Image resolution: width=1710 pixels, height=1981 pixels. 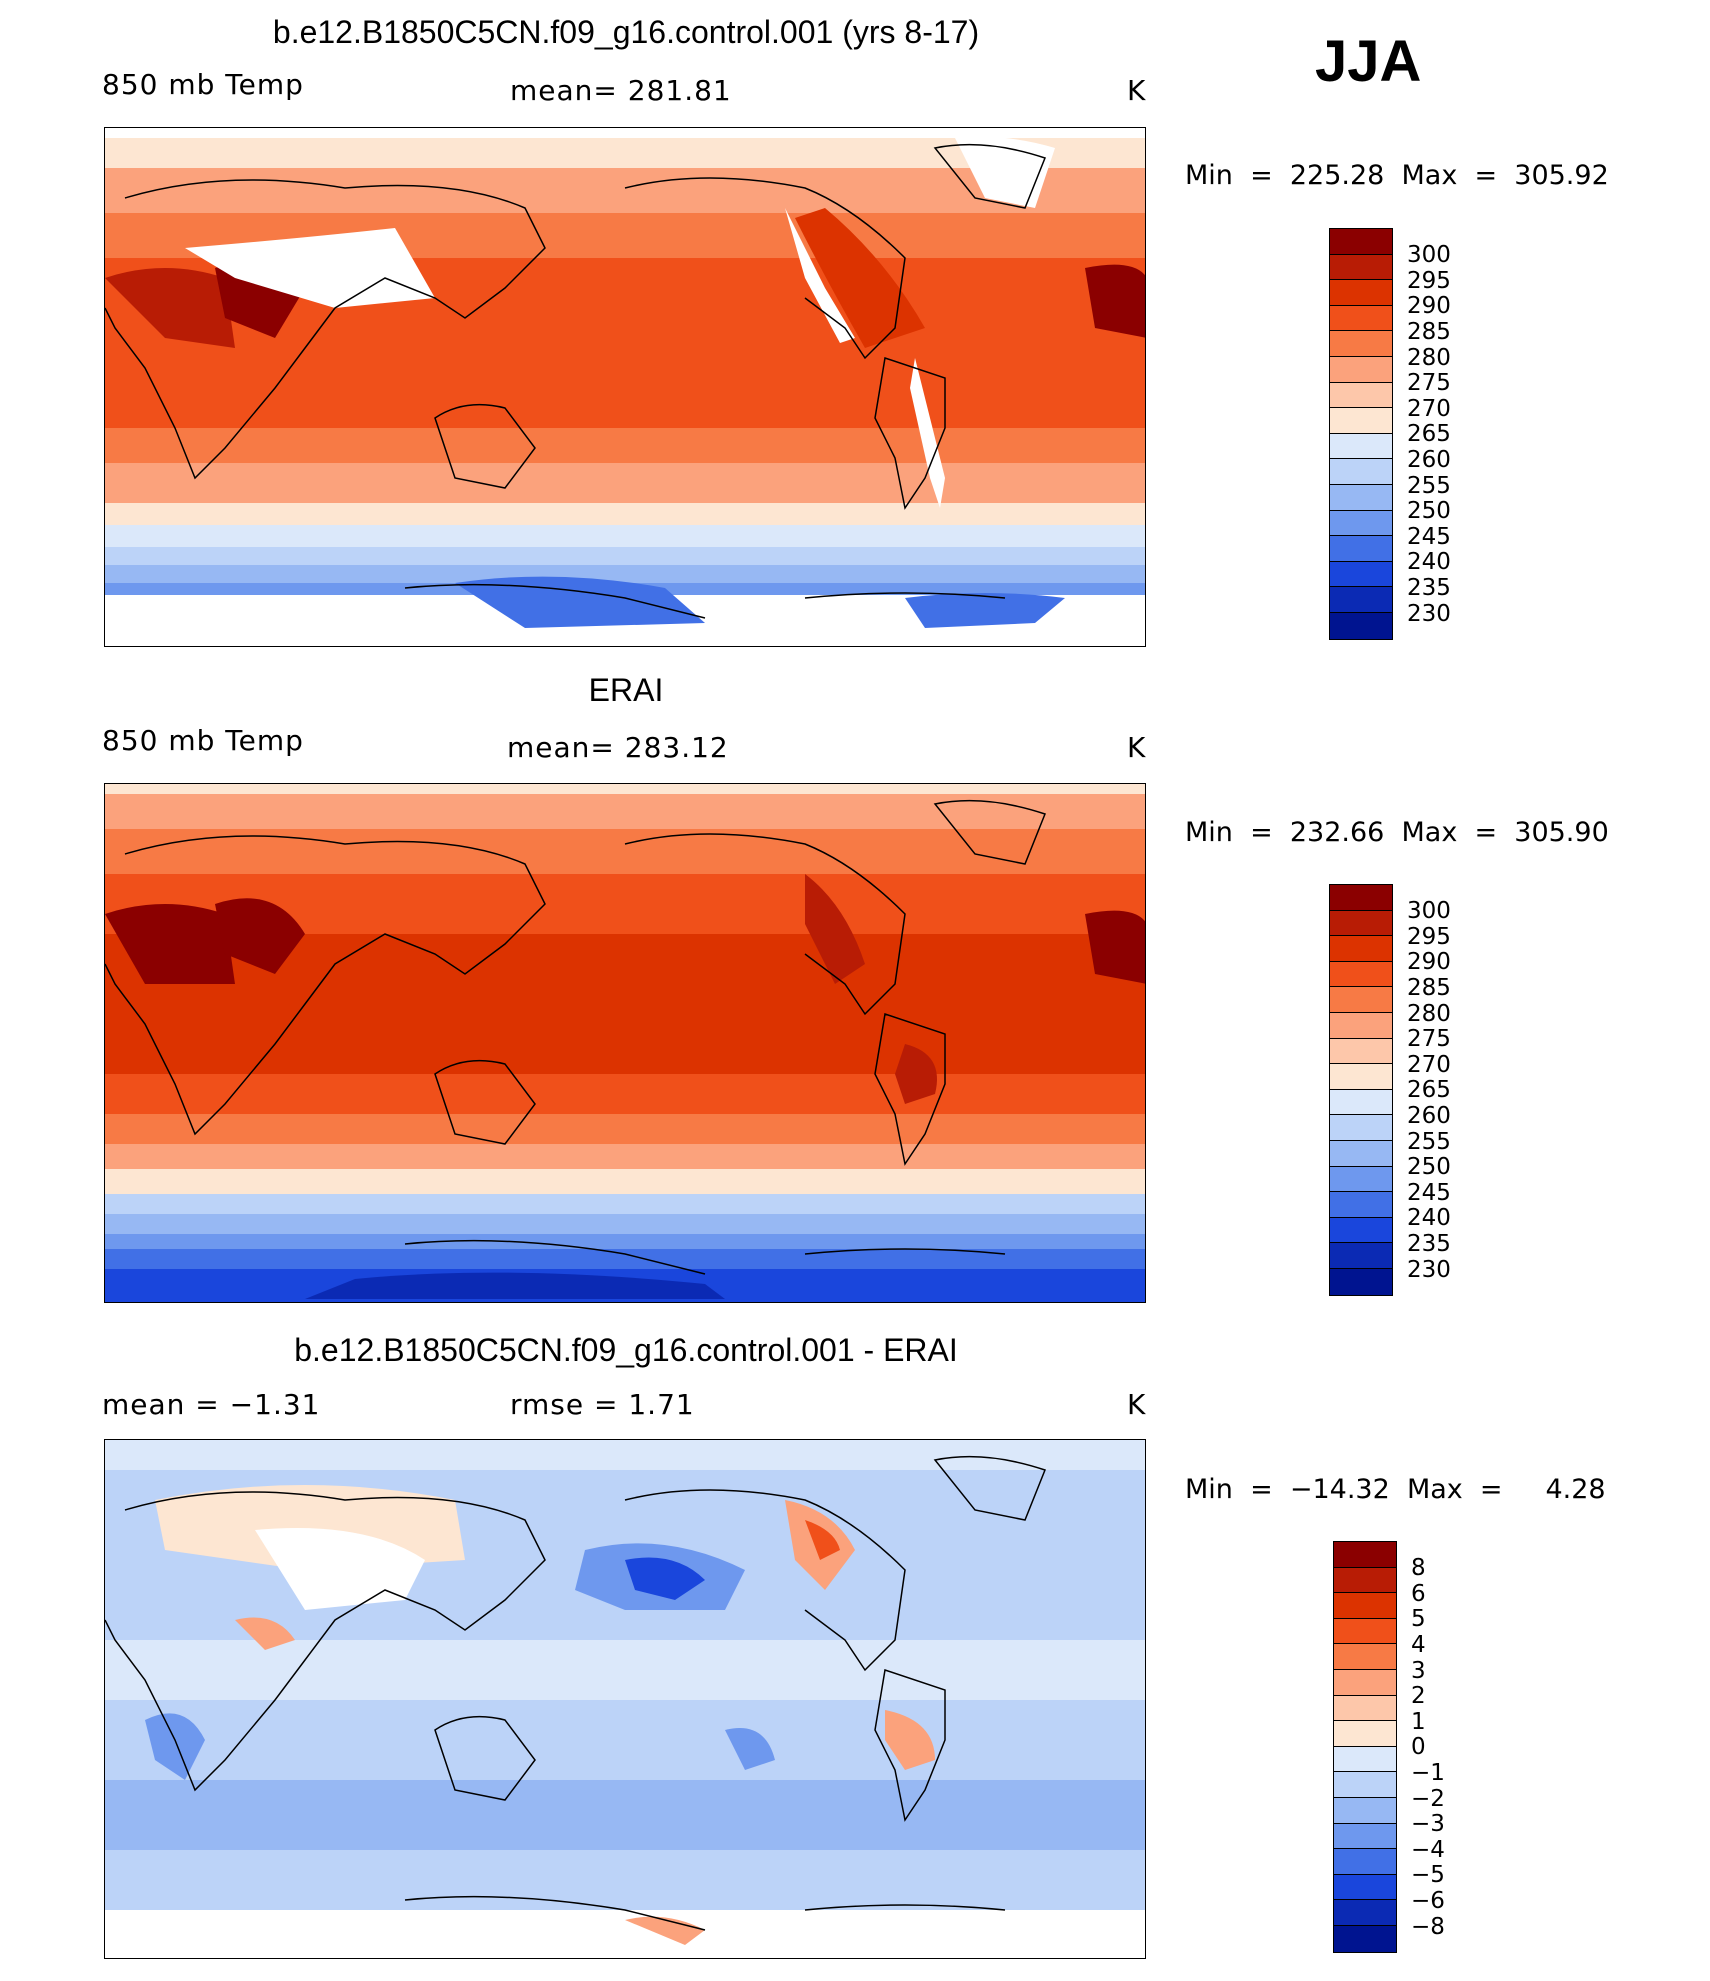 What do you see at coordinates (203, 84) in the screenshot?
I see `panel-1-variable-label: 850 mb Temp` at bounding box center [203, 84].